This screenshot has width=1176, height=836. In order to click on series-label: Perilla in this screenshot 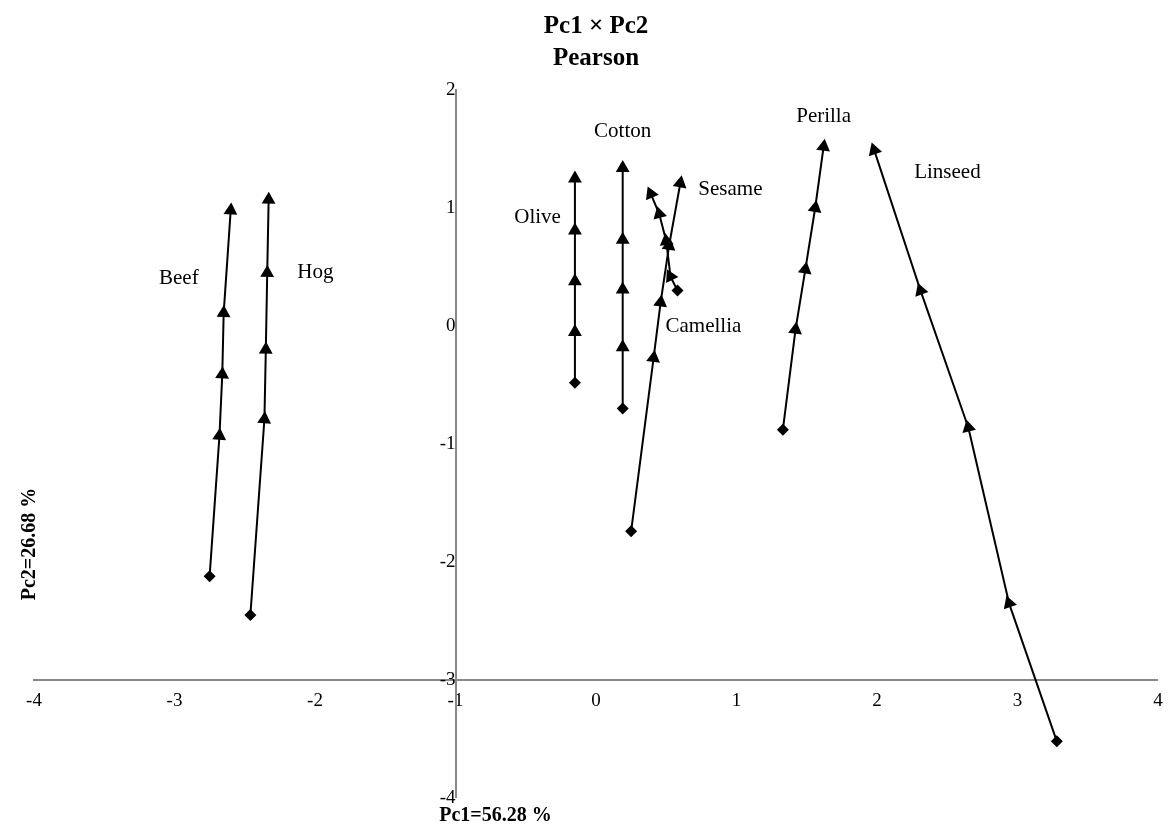, I will do `click(824, 115)`.